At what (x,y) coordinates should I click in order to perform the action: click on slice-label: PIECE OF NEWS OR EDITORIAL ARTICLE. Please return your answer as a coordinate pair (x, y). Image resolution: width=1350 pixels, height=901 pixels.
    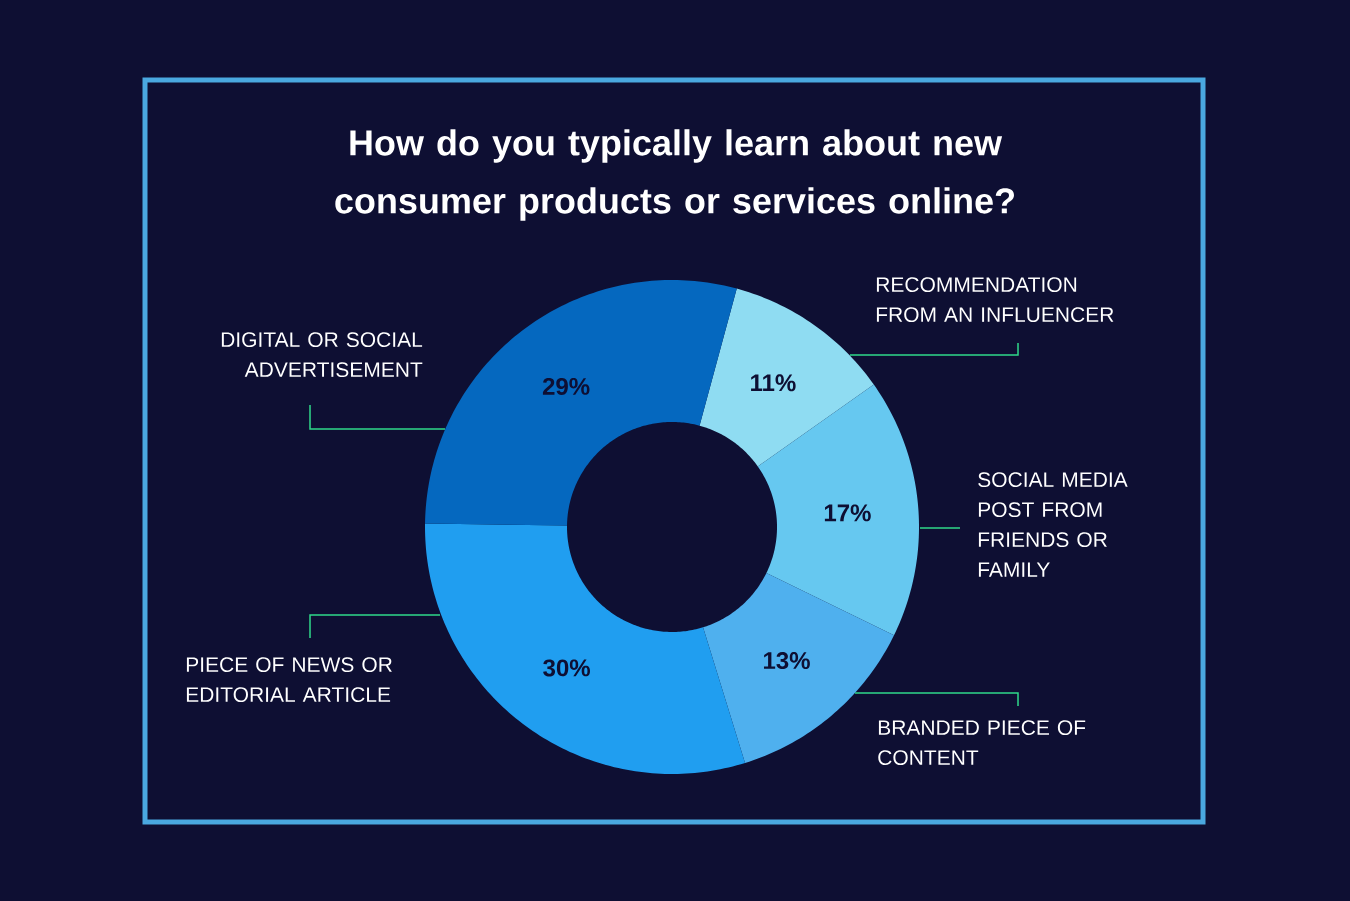
    Looking at the image, I should click on (289, 680).